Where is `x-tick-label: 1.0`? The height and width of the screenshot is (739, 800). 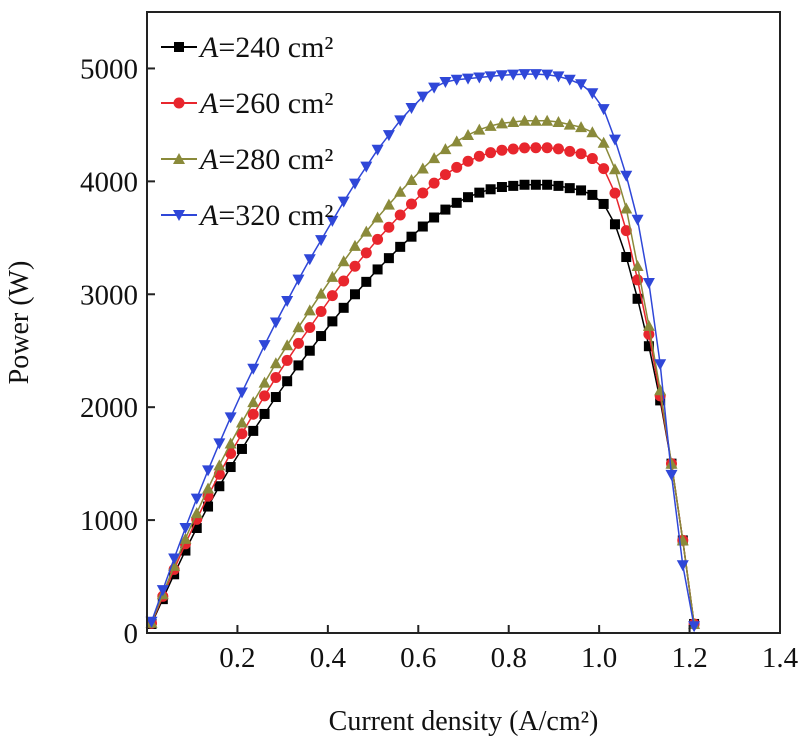 x-tick-label: 1.0 is located at coordinates (599, 658).